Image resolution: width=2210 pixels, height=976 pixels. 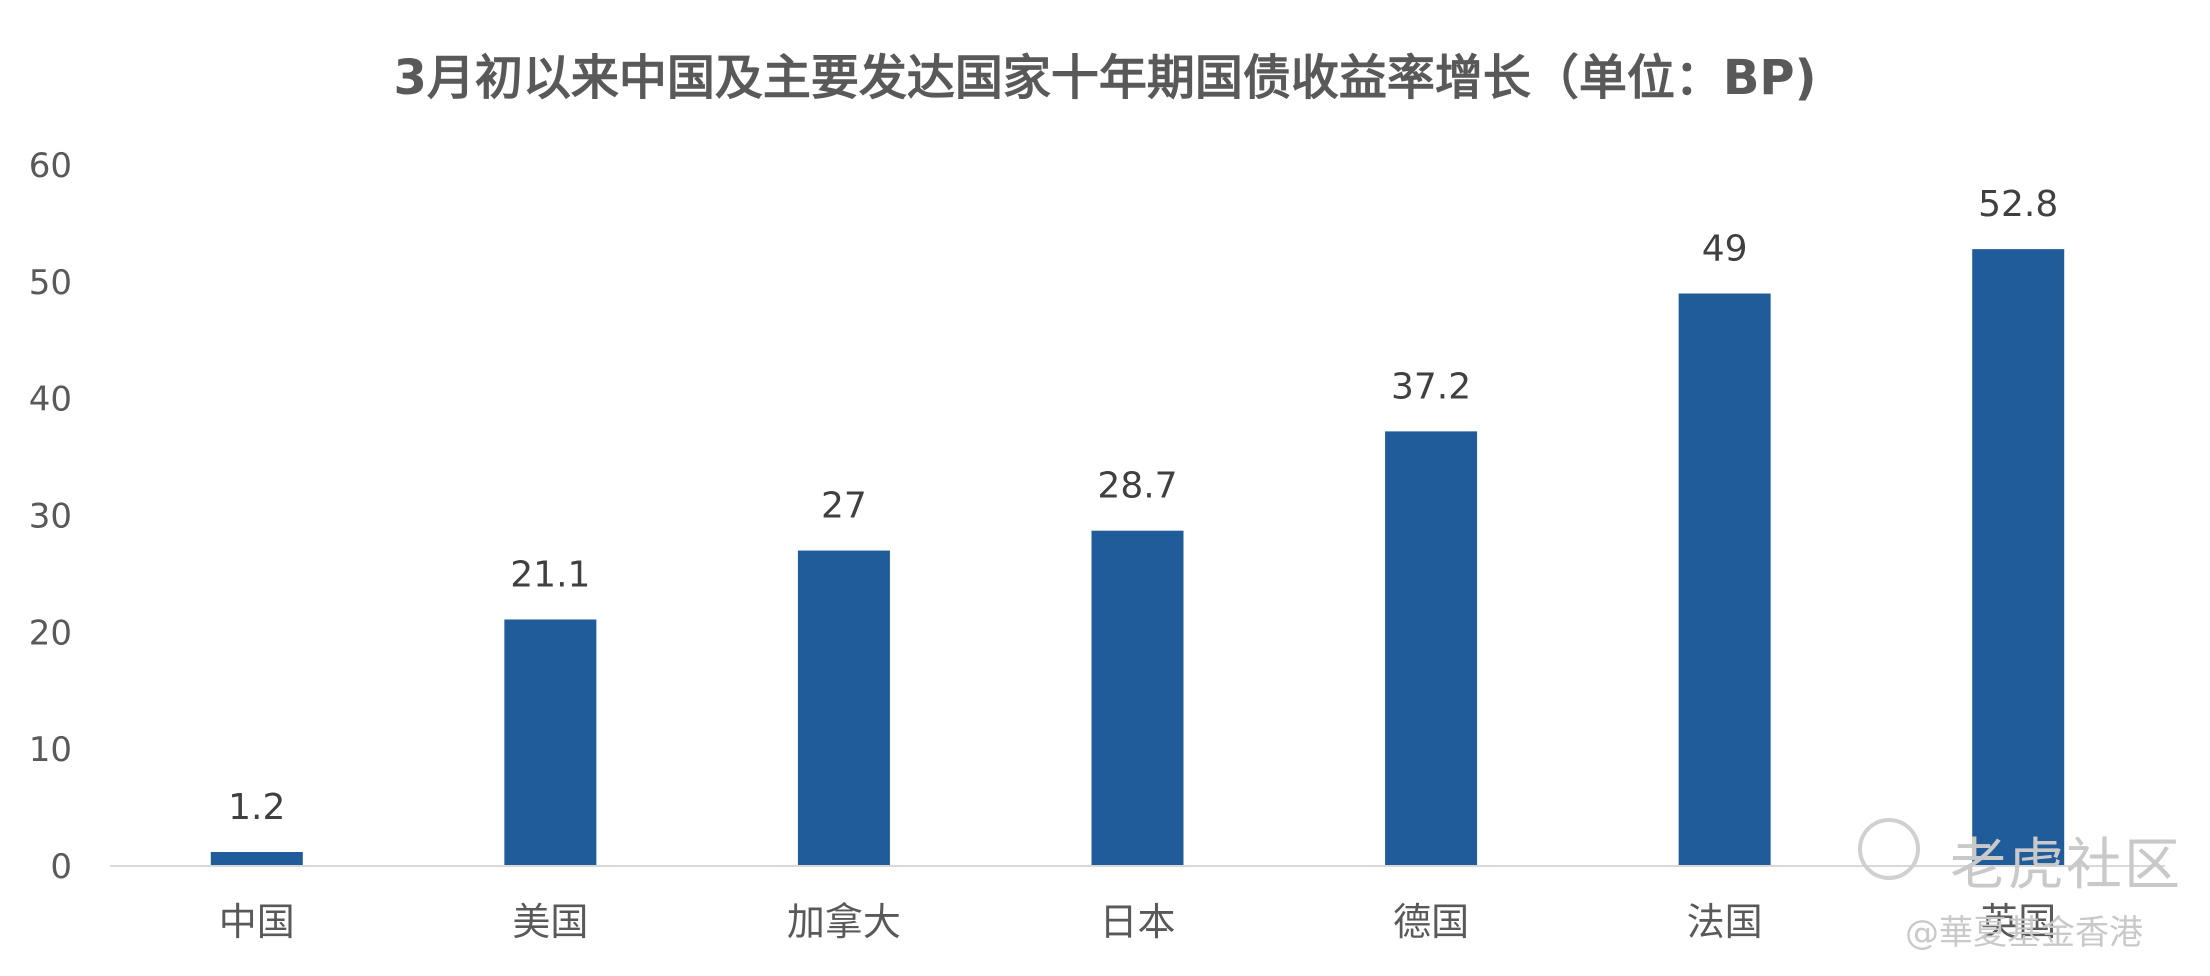 I want to click on watermark-sub: @華夏基金香港, so click(x=2024, y=933).